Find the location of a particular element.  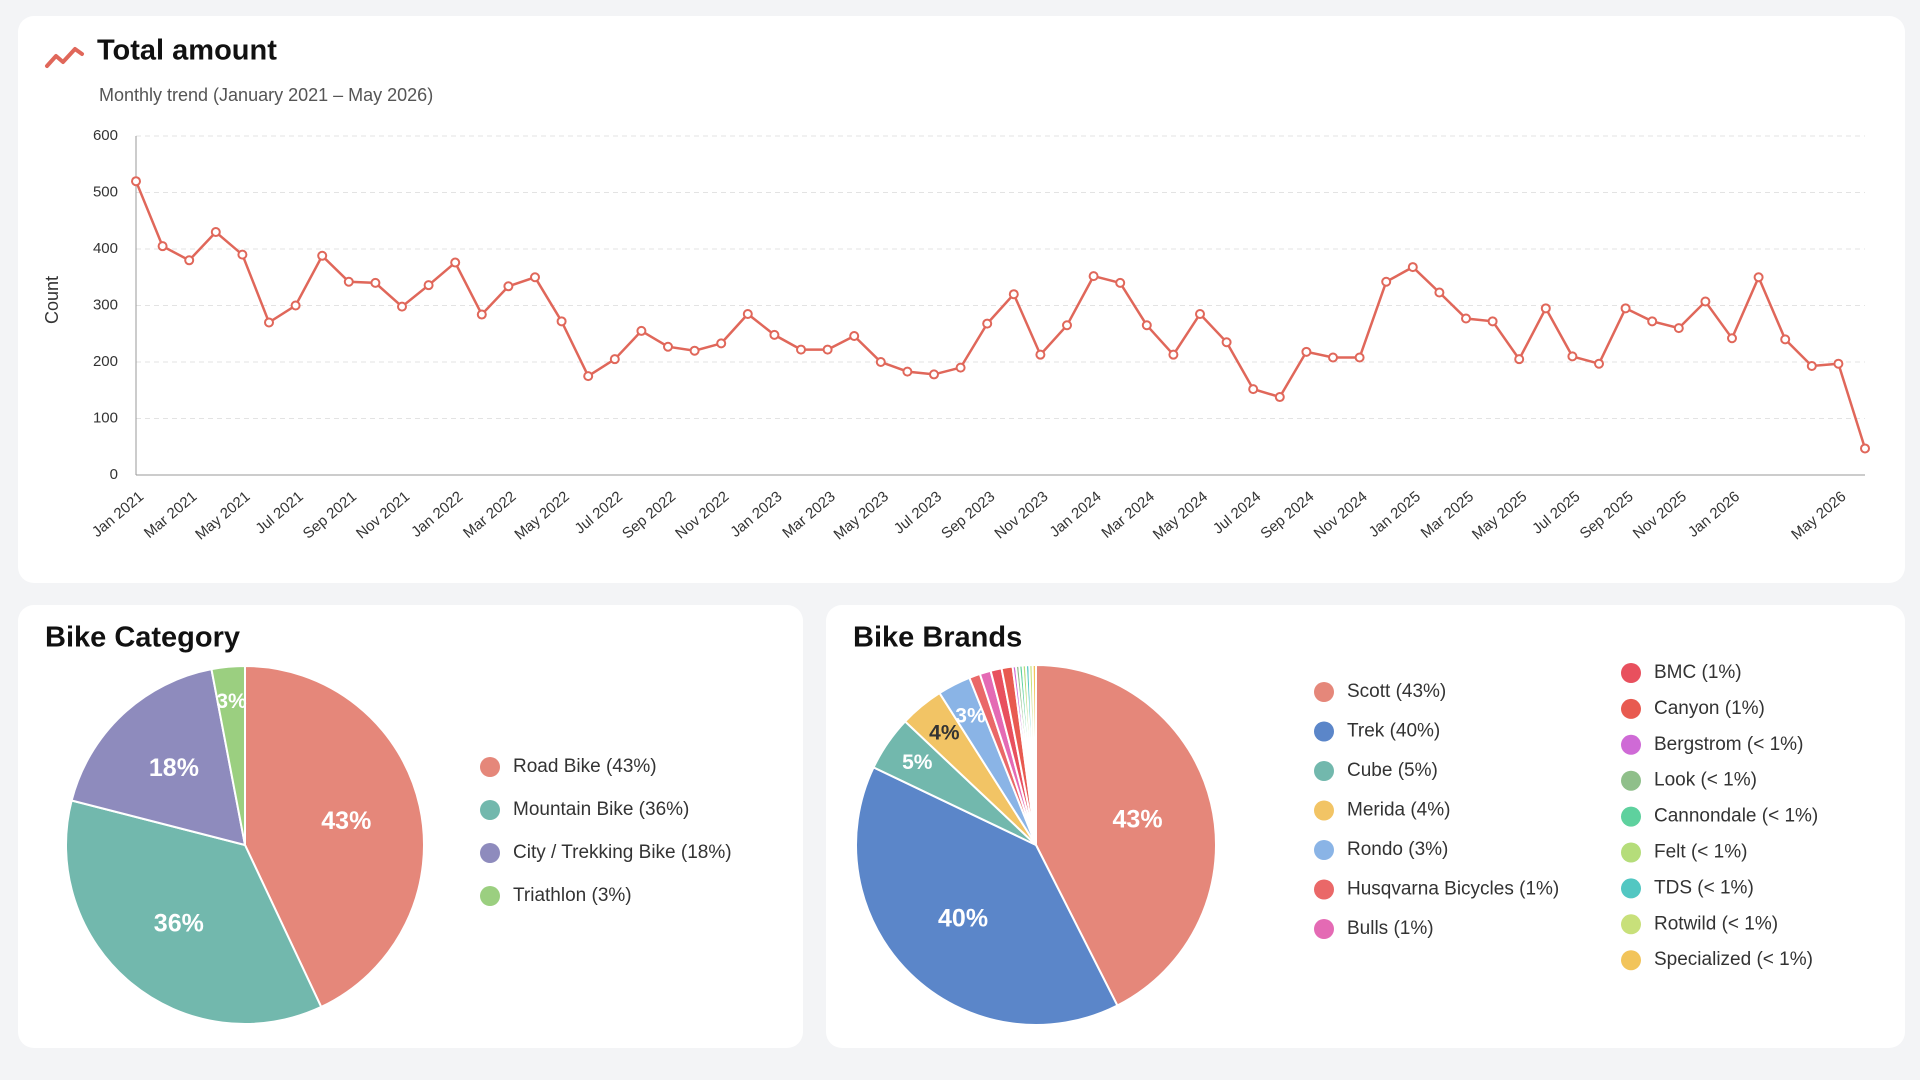

y-tick-label: 200 is located at coordinates (105, 361).